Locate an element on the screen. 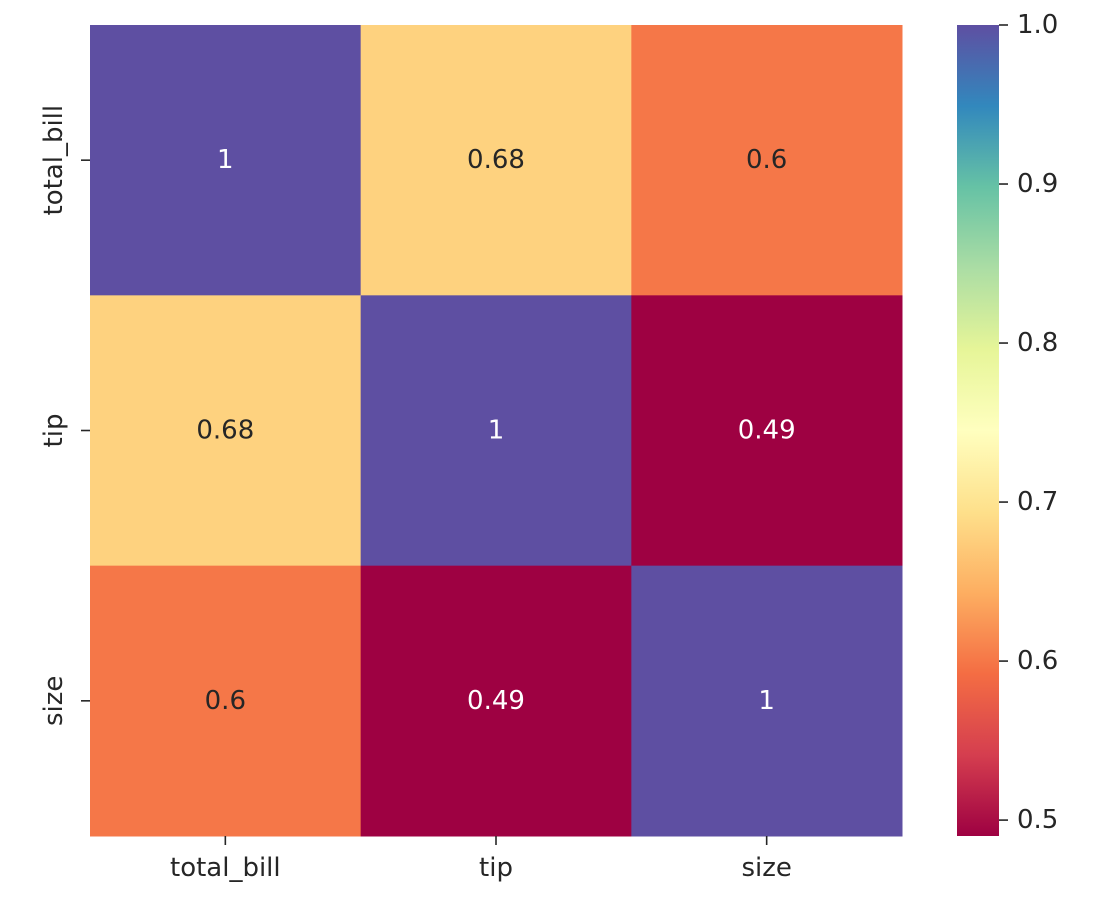 The image size is (1120, 922). heatmap-cell-tip-total_bill is located at coordinates (226, 431).